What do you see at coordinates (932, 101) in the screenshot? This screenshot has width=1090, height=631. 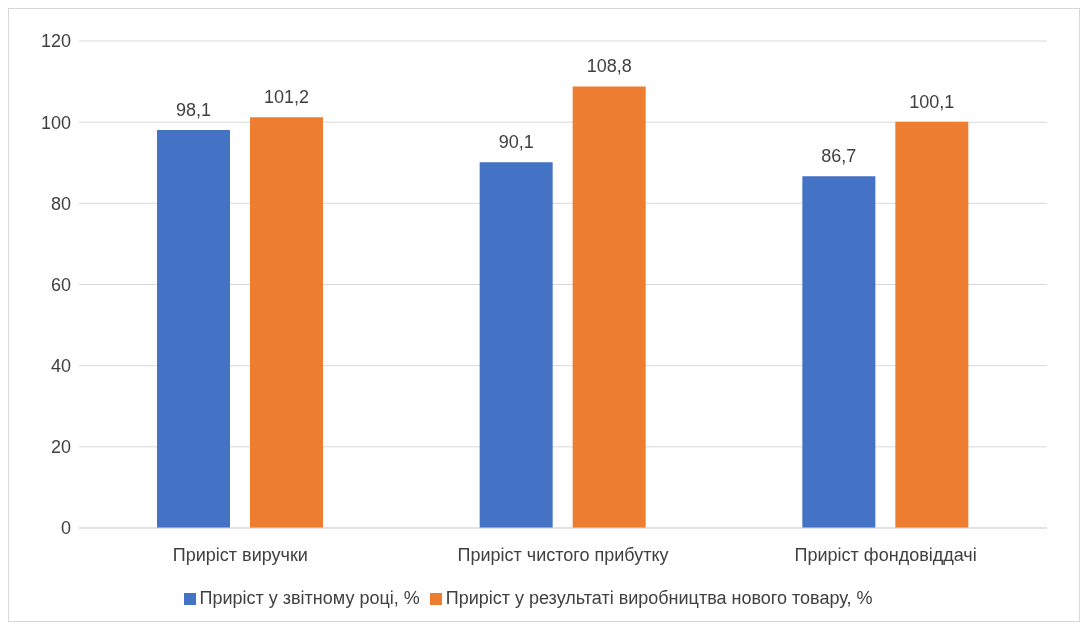 I see `data-label: 100,1` at bounding box center [932, 101].